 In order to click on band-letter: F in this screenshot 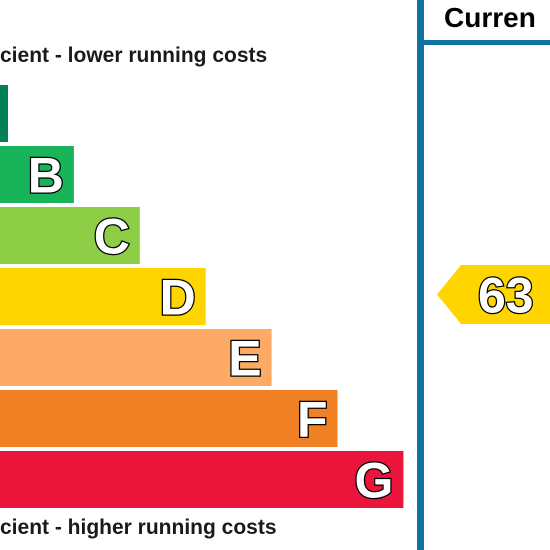, I will do `click(312, 420)`.